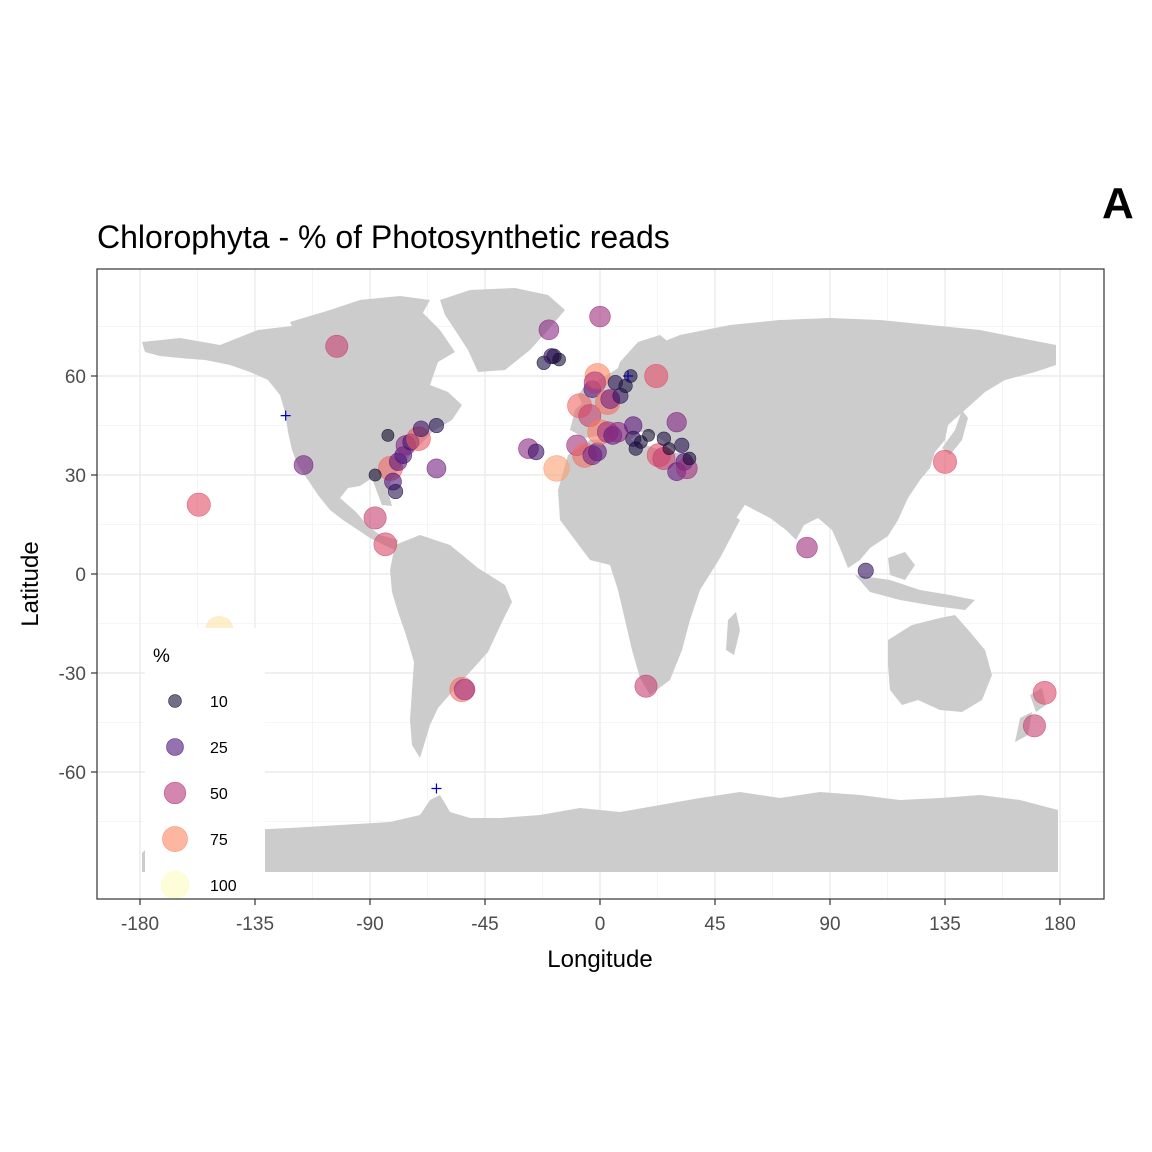 This screenshot has width=1152, height=1152. Describe the element at coordinates (360, 315) in the screenshot. I see `land-arctic-islands` at that location.